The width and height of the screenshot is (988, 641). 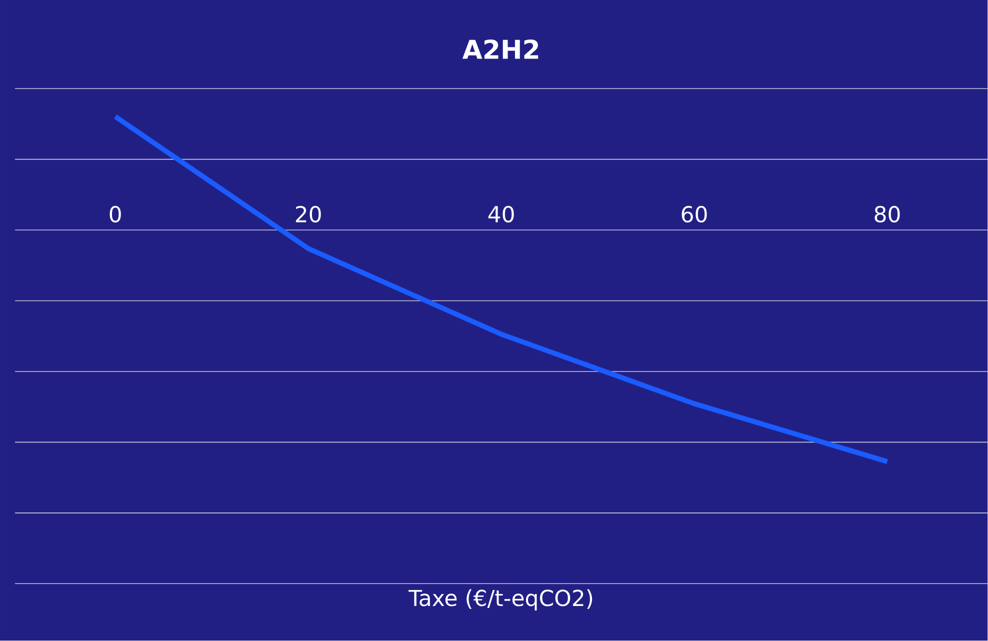 What do you see at coordinates (501, 214) in the screenshot?
I see `x-tick-label: 40` at bounding box center [501, 214].